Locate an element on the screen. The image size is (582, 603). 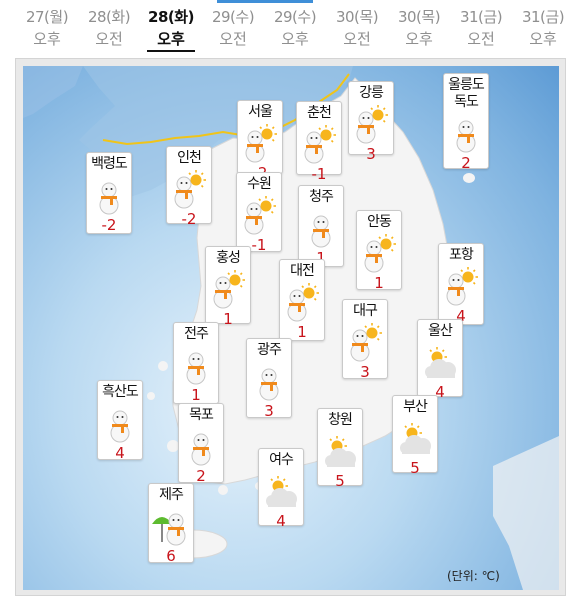
station-name: 여수 is located at coordinates (281, 460).